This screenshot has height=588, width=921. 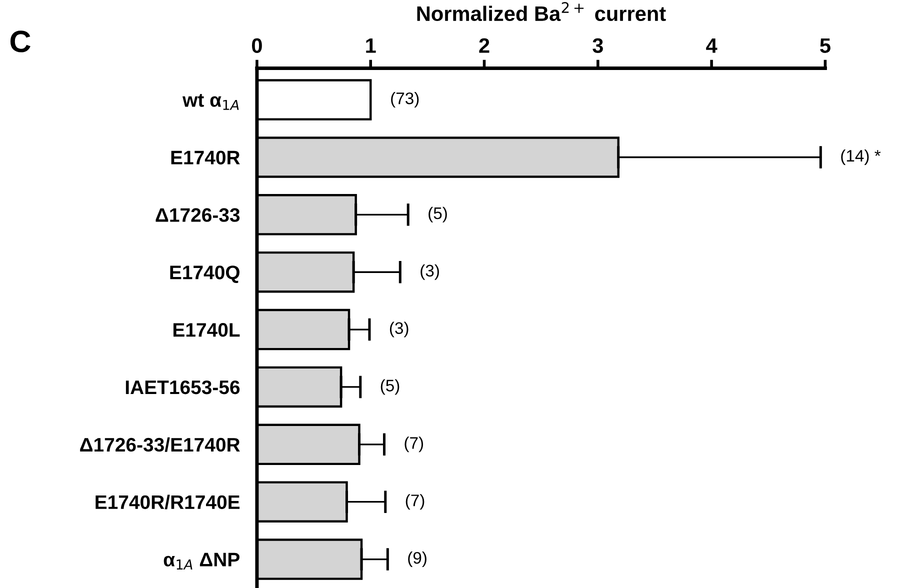 What do you see at coordinates (417, 560) in the screenshot?
I see `annotation: (9)` at bounding box center [417, 560].